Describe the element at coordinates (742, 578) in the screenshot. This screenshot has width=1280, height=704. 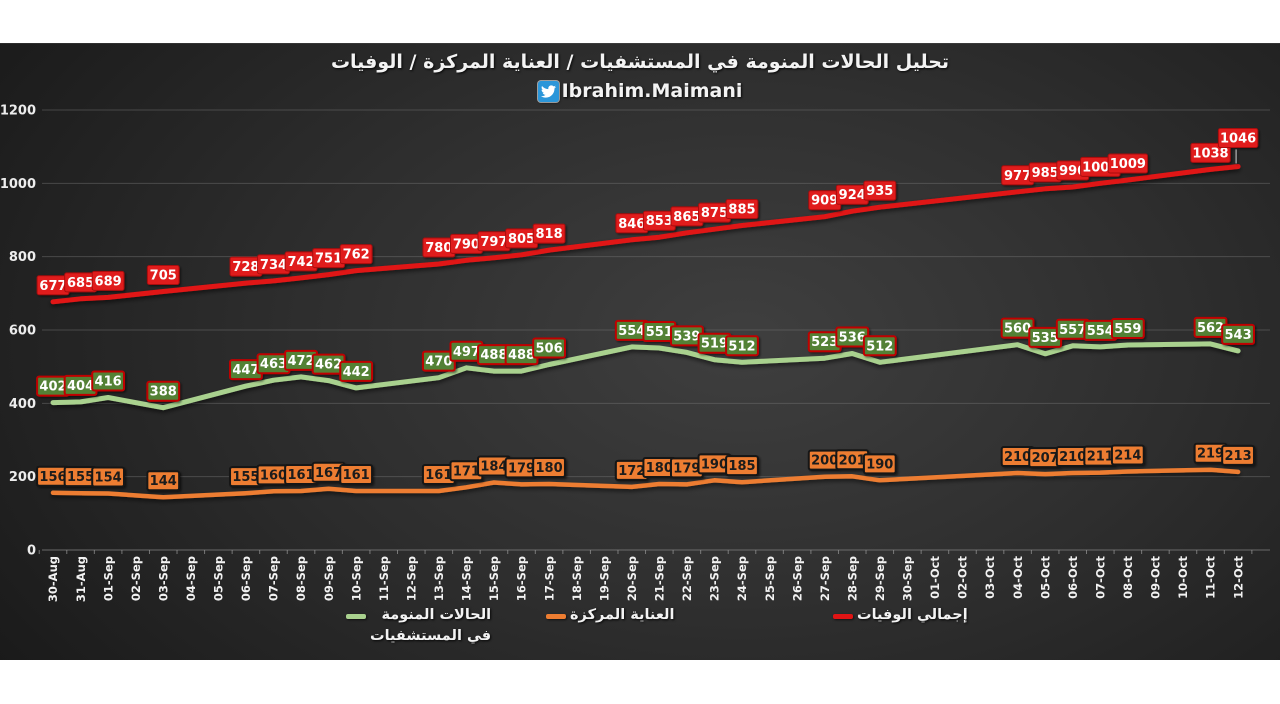
I see `x-axis-label: 24-Sep` at that location.